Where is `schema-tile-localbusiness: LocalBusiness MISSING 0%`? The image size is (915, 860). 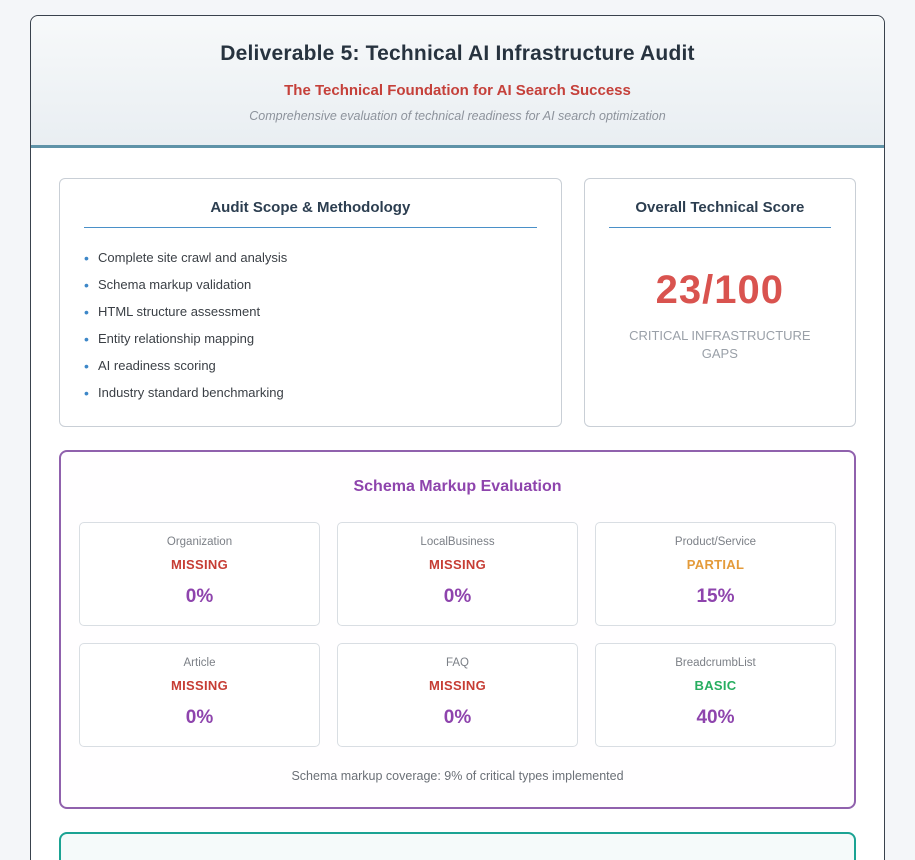
schema-tile-localbusiness: LocalBusiness MISSING 0% is located at coordinates (457, 574).